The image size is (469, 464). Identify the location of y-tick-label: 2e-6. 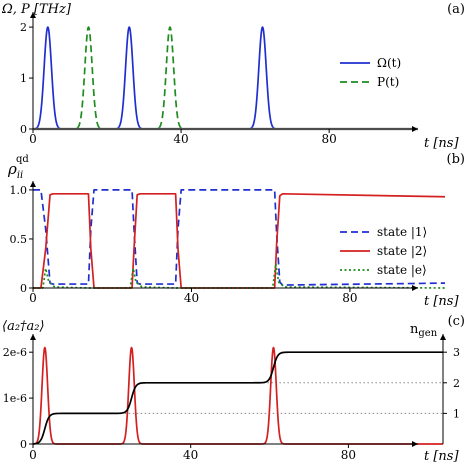
(15, 352).